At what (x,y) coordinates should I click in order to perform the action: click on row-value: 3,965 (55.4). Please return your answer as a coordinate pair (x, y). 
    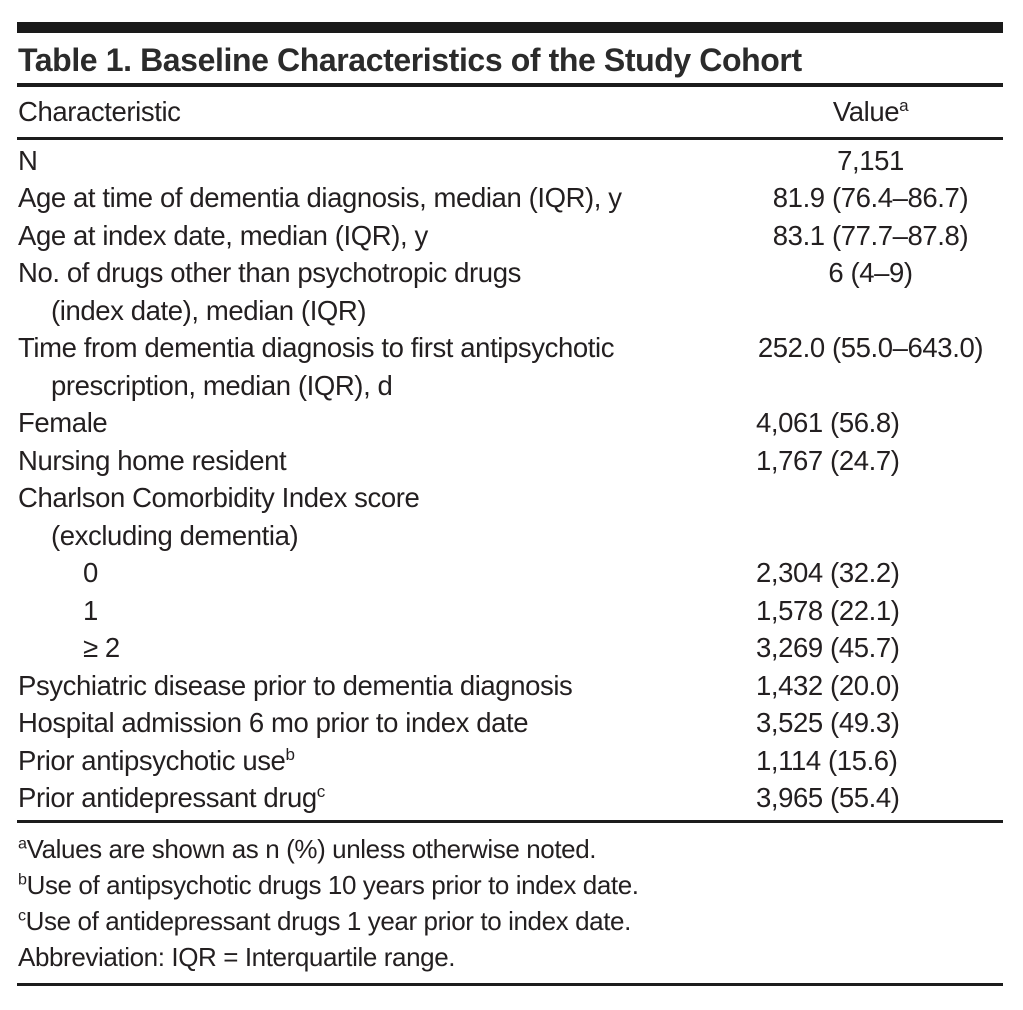
    Looking at the image, I should click on (828, 797).